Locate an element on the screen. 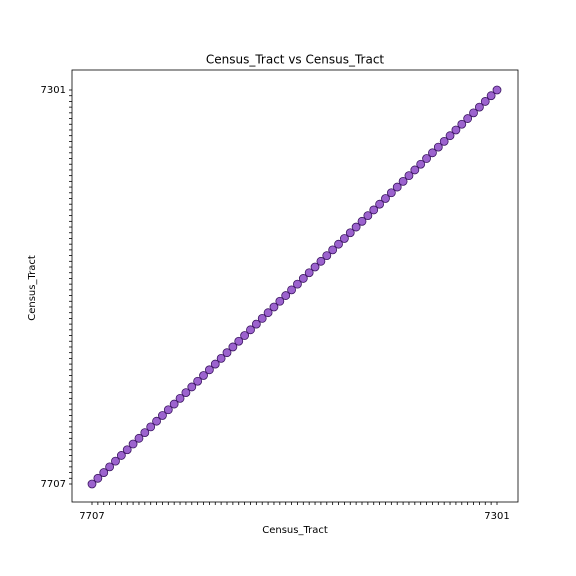 Image resolution: width=576 pixels, height=576 pixels. y-axis-label: Census_Tract is located at coordinates (32, 288).